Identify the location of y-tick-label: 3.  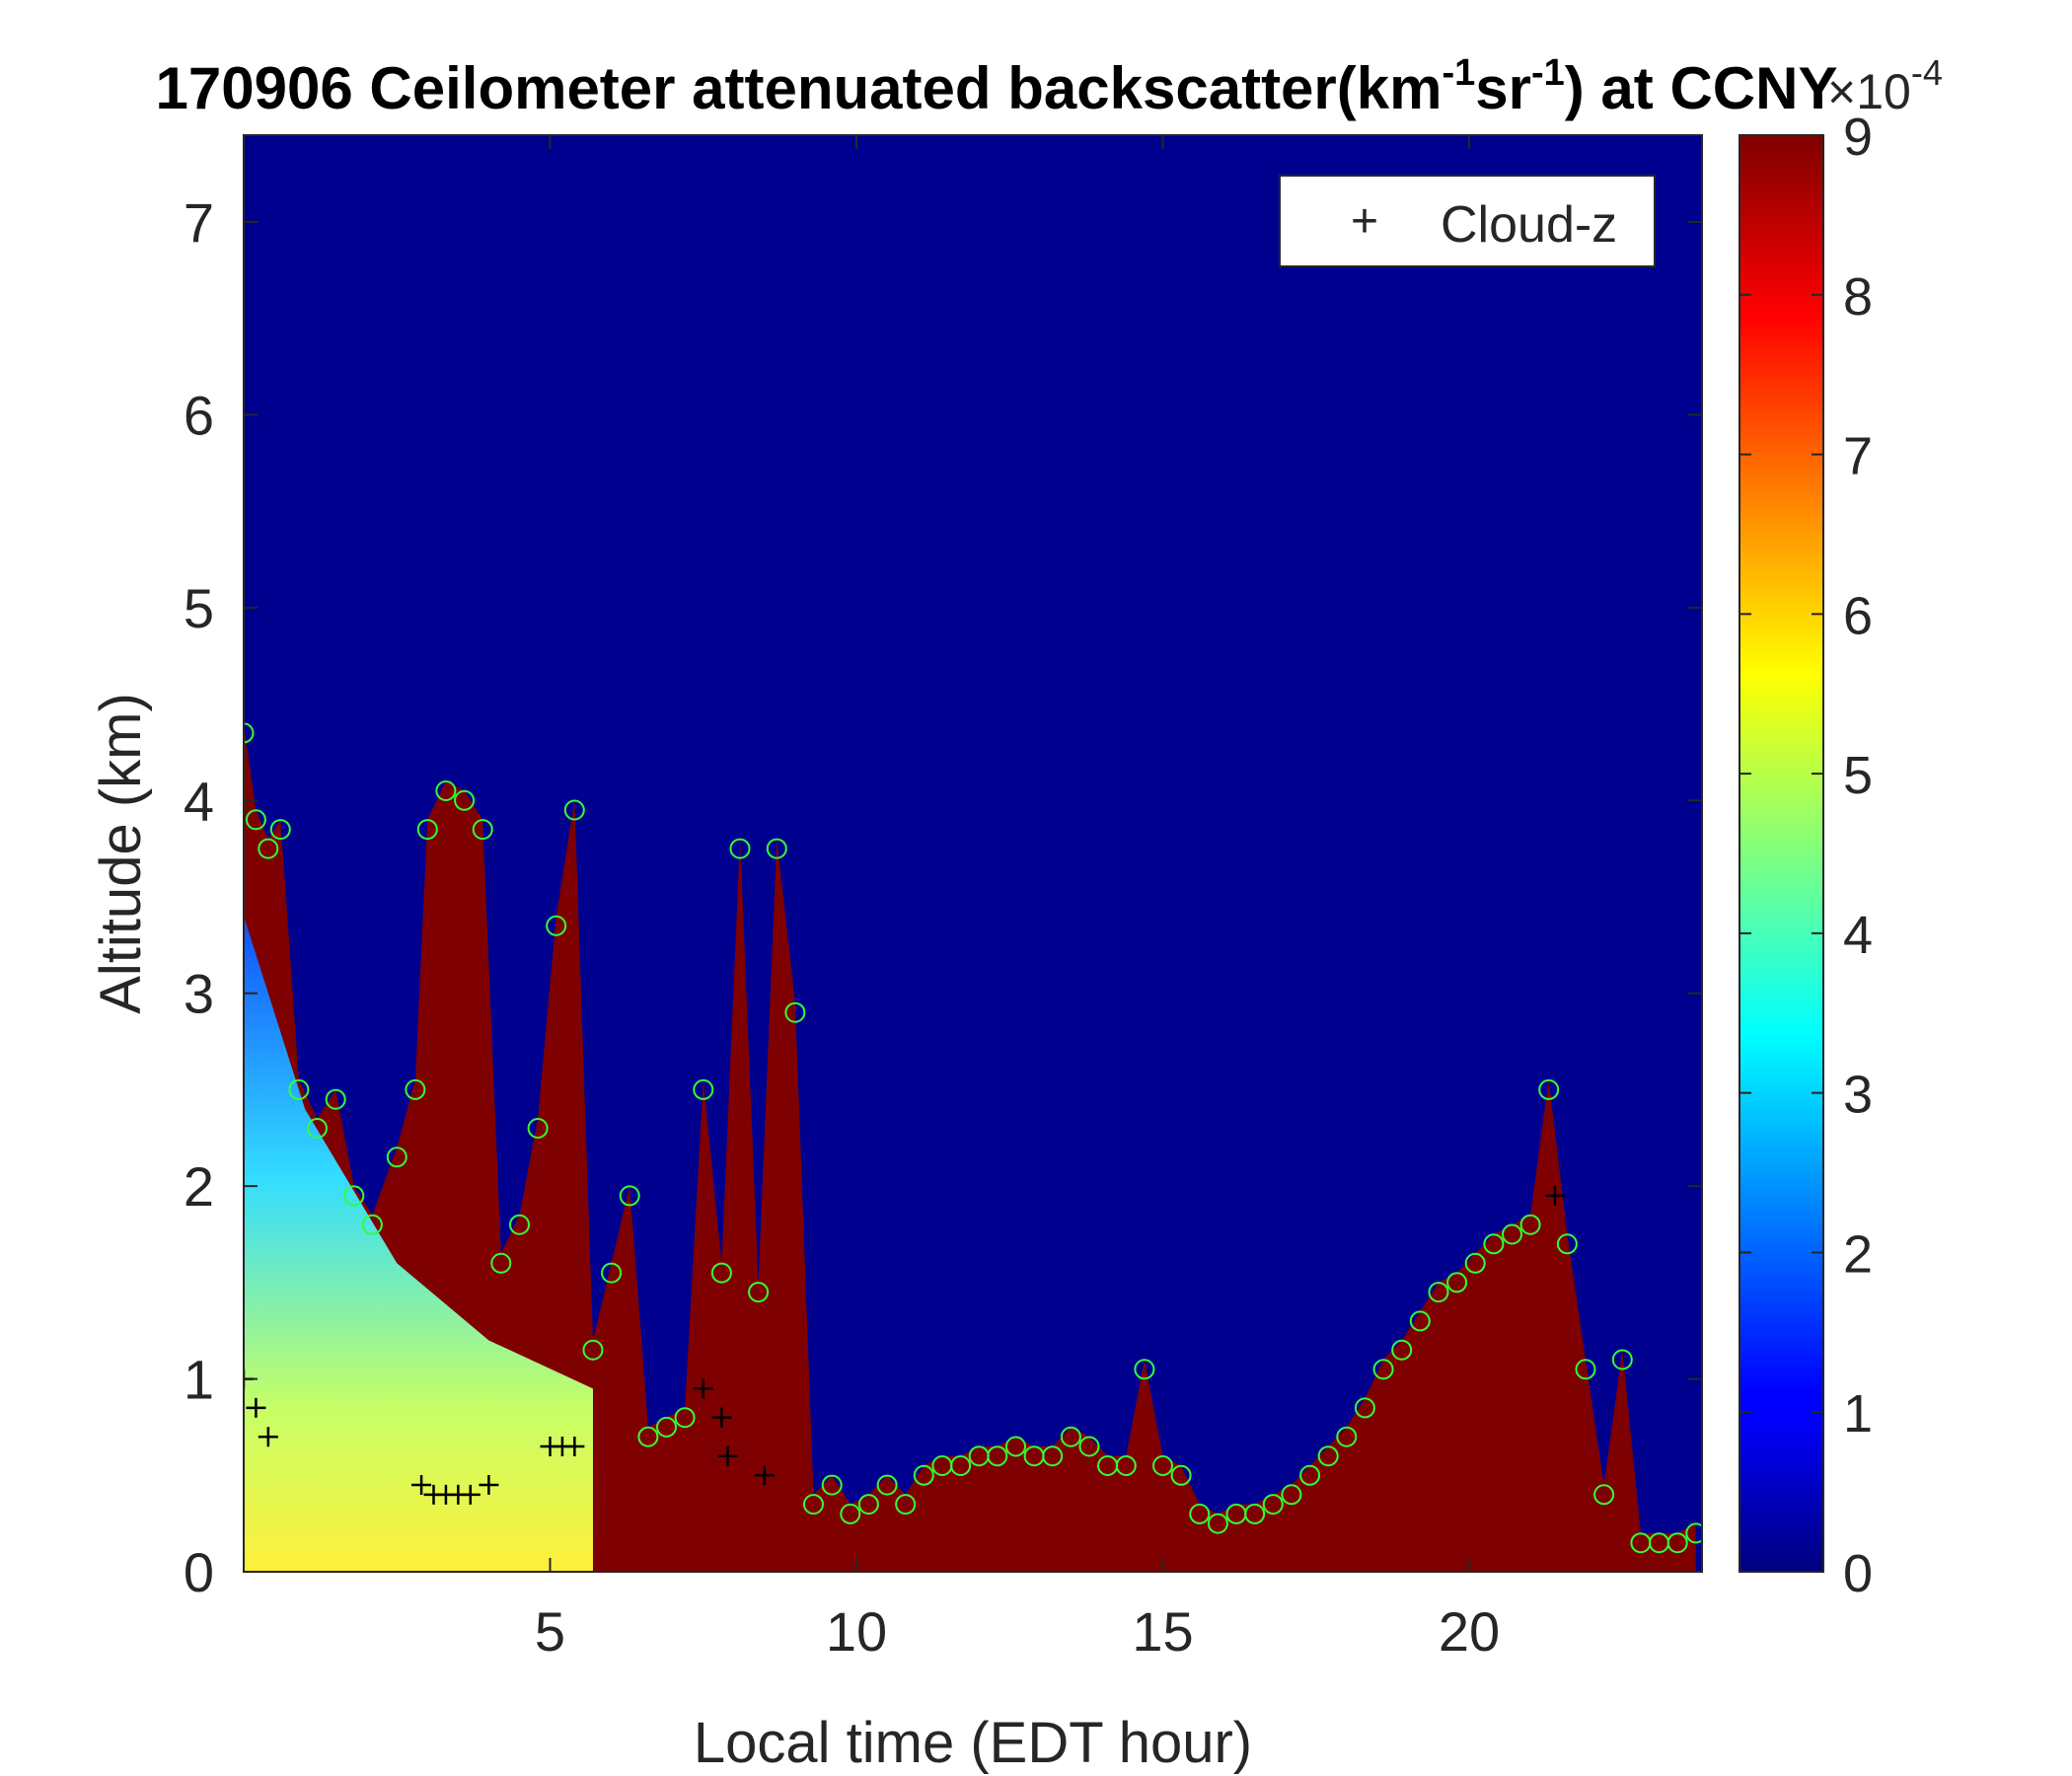
(199, 994).